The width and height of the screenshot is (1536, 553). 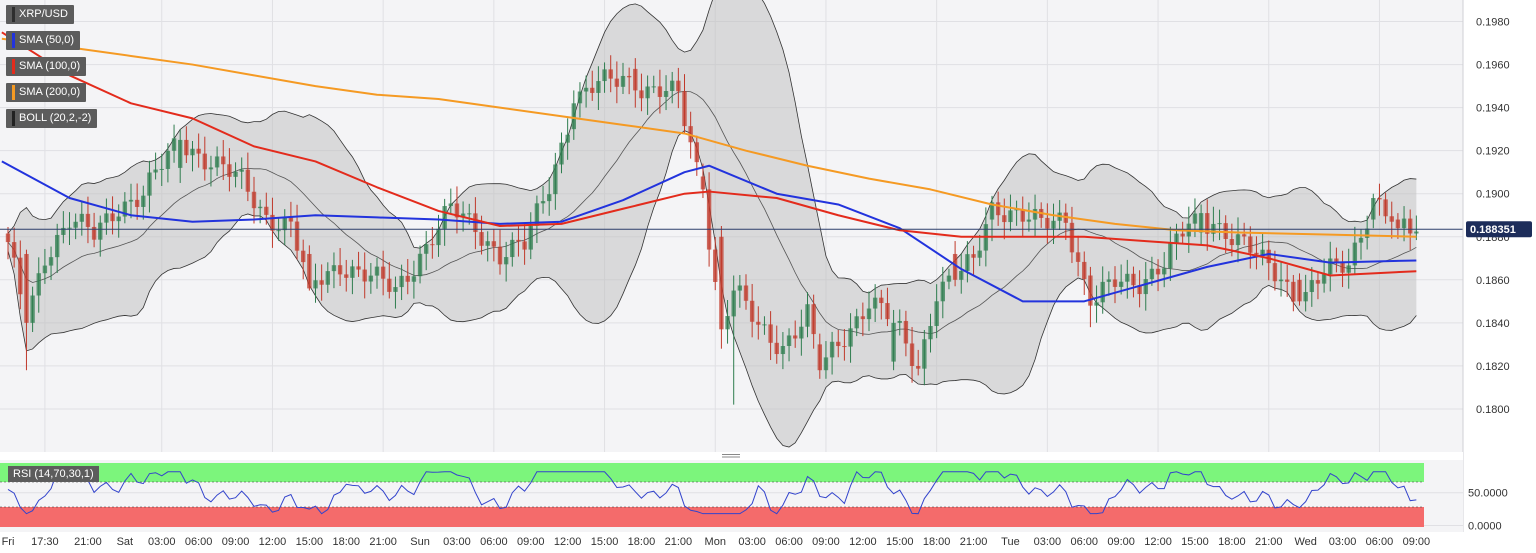 What do you see at coordinates (712, 472) in the screenshot?
I see `rsi-overbought-zone` at bounding box center [712, 472].